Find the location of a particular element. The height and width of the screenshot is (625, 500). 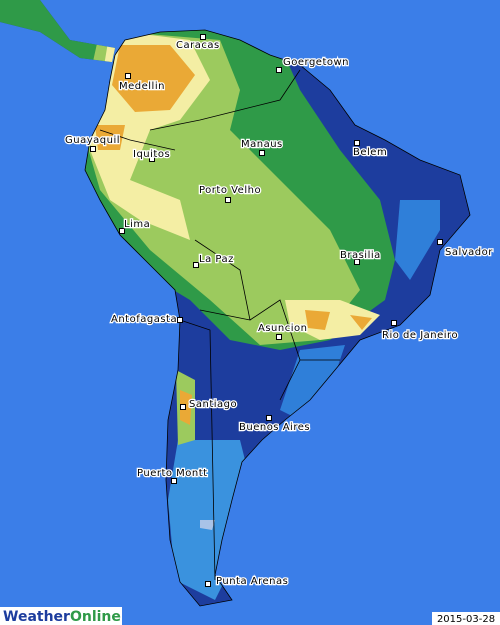

city-label: Brasilia is located at coordinates (360, 255).